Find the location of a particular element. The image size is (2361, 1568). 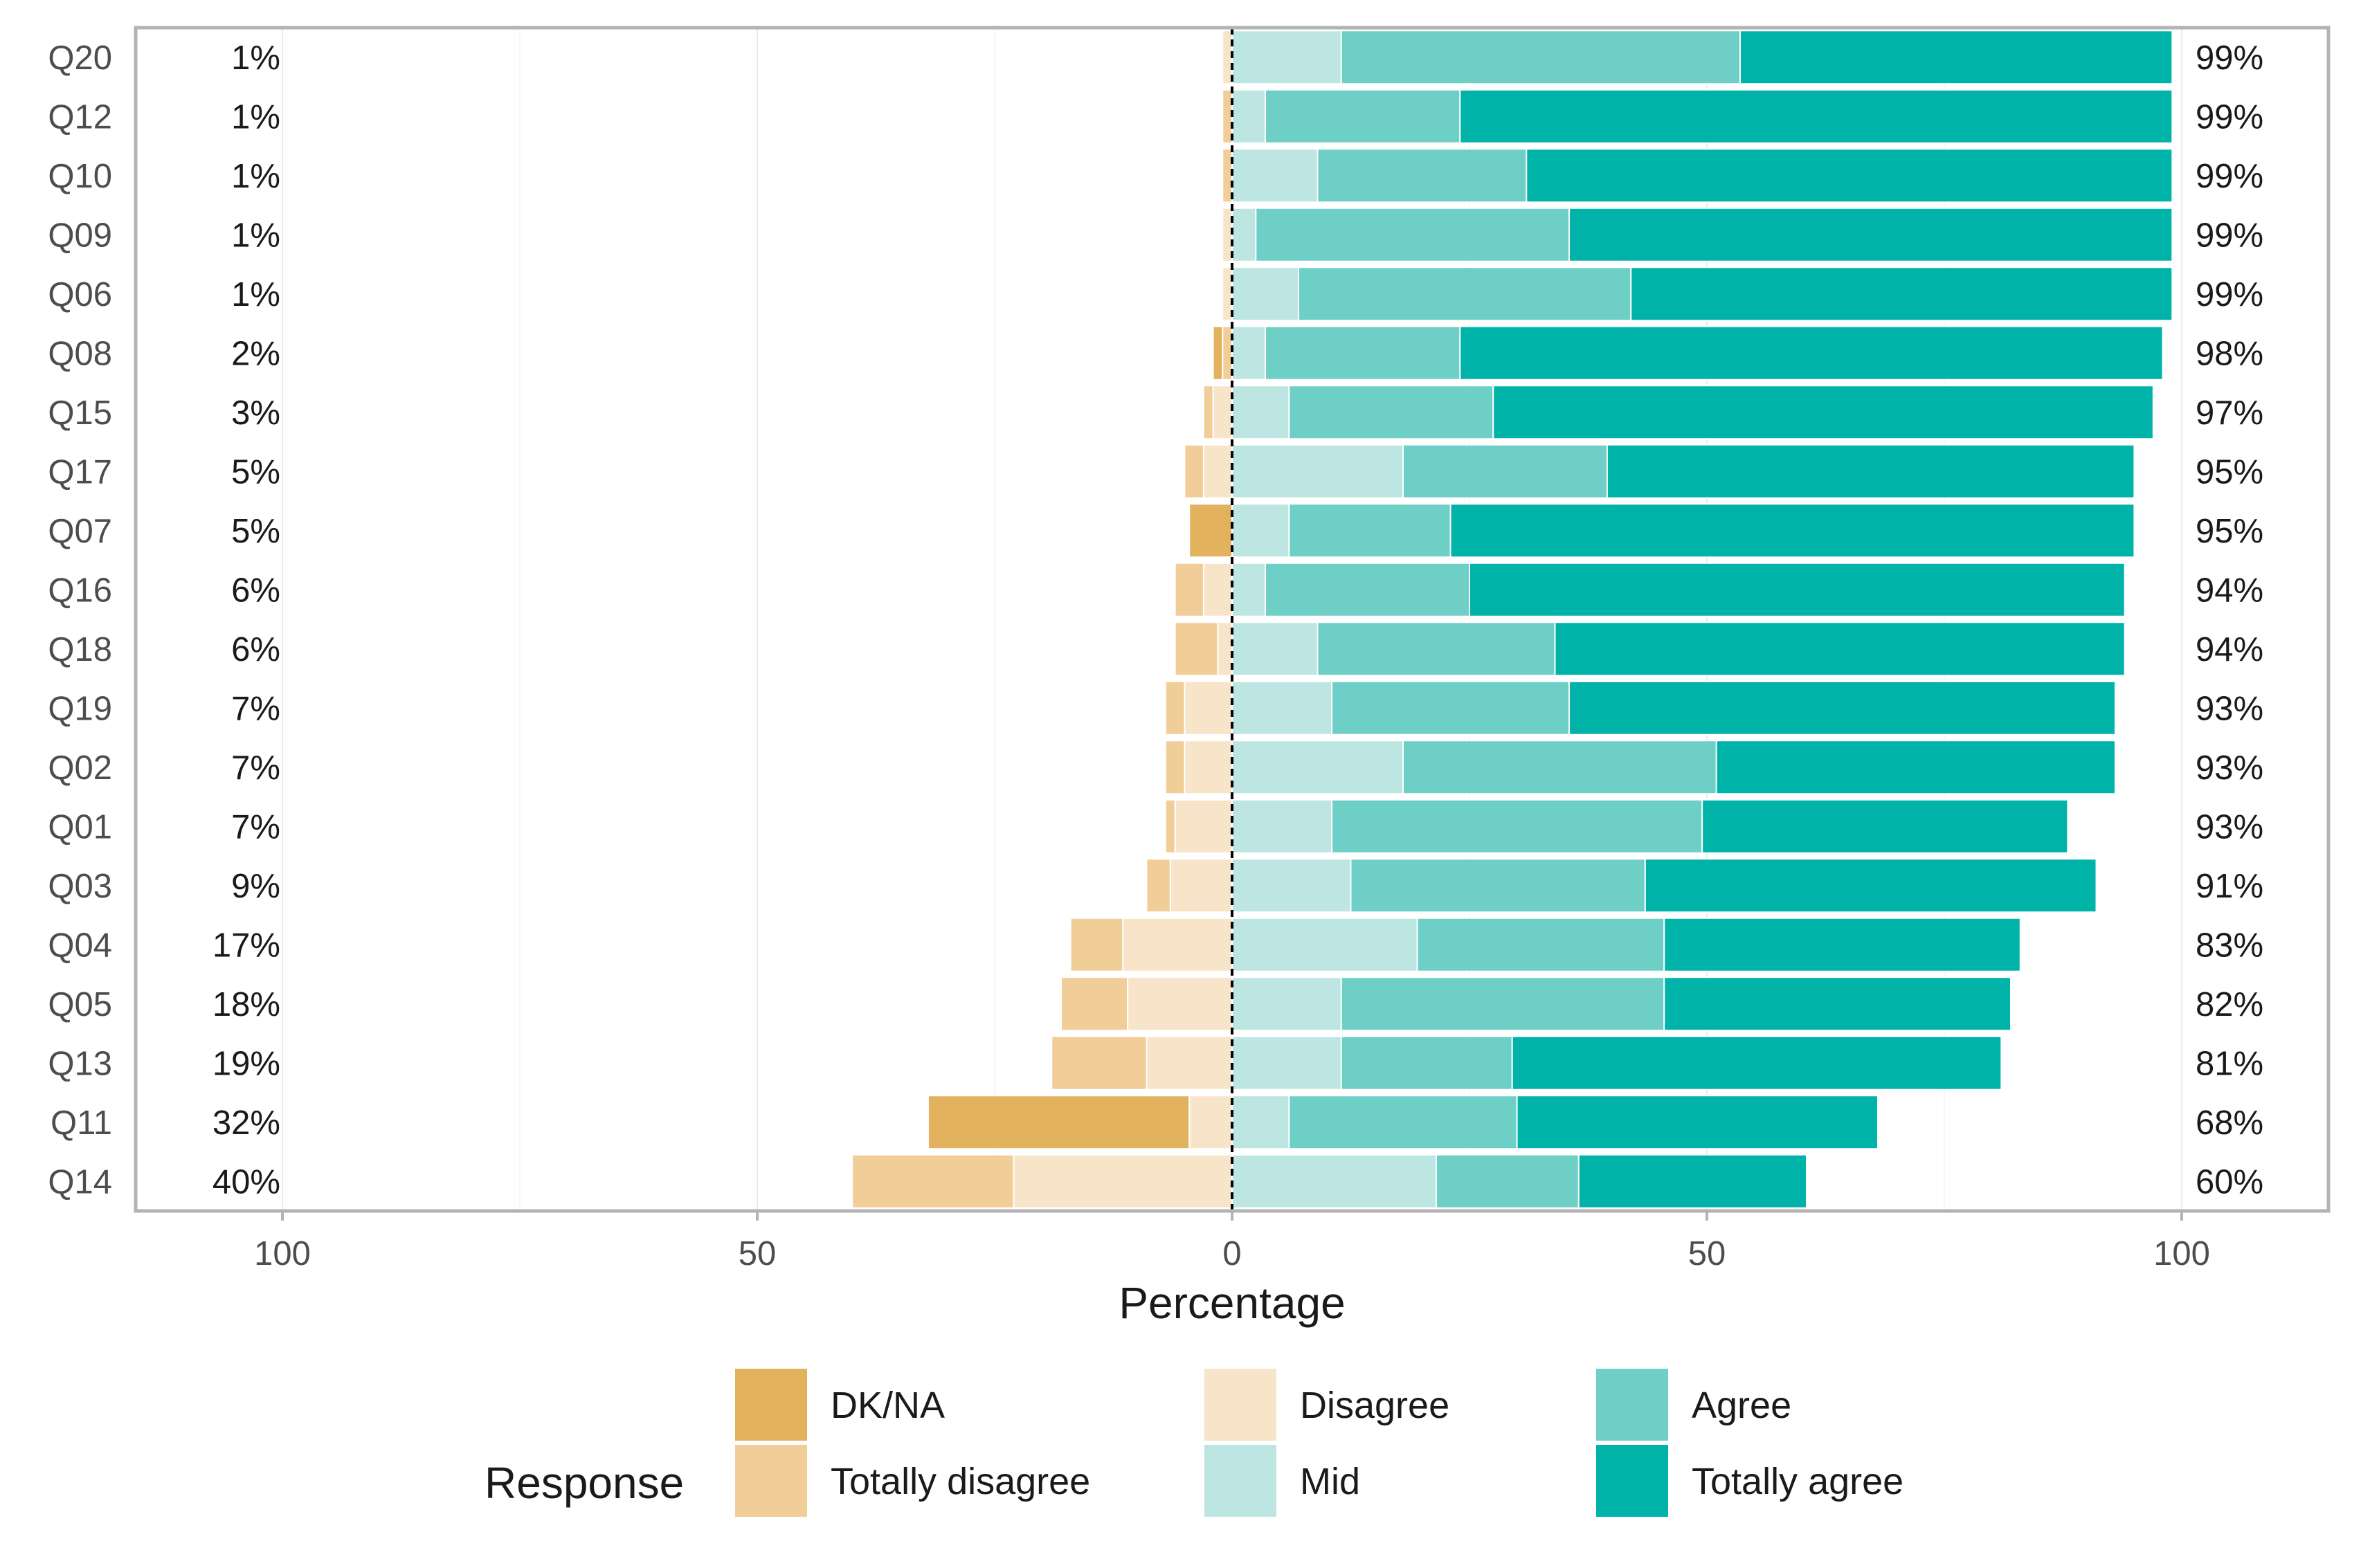

bar-q14-totally-agree is located at coordinates (1692, 1181).